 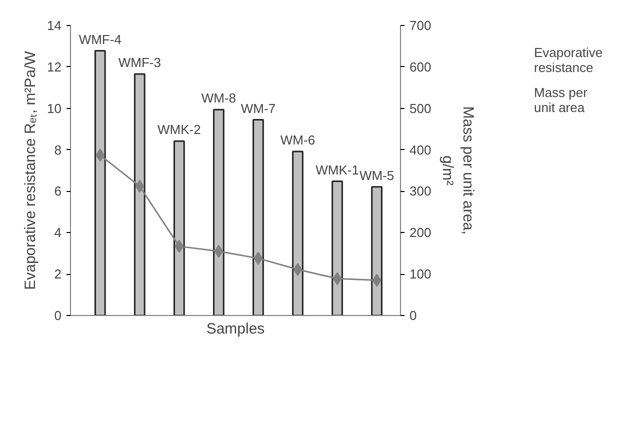 What do you see at coordinates (139, 62) in the screenshot?
I see `x-tick-label: WMF-3` at bounding box center [139, 62].